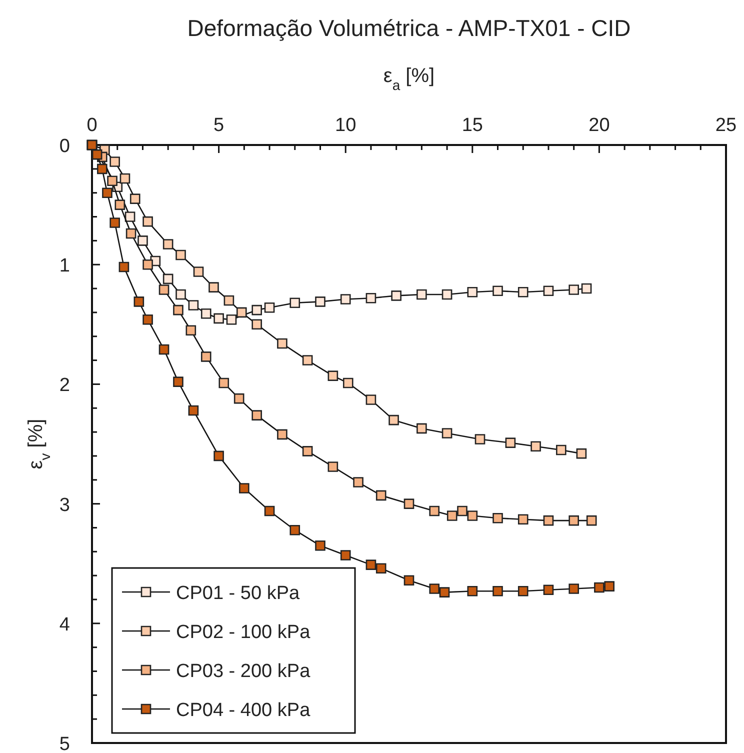 The height and width of the screenshot is (753, 744). Describe the element at coordinates (409, 79) in the screenshot. I see `x-axis-title: ε$_{a}$ [%]` at that location.